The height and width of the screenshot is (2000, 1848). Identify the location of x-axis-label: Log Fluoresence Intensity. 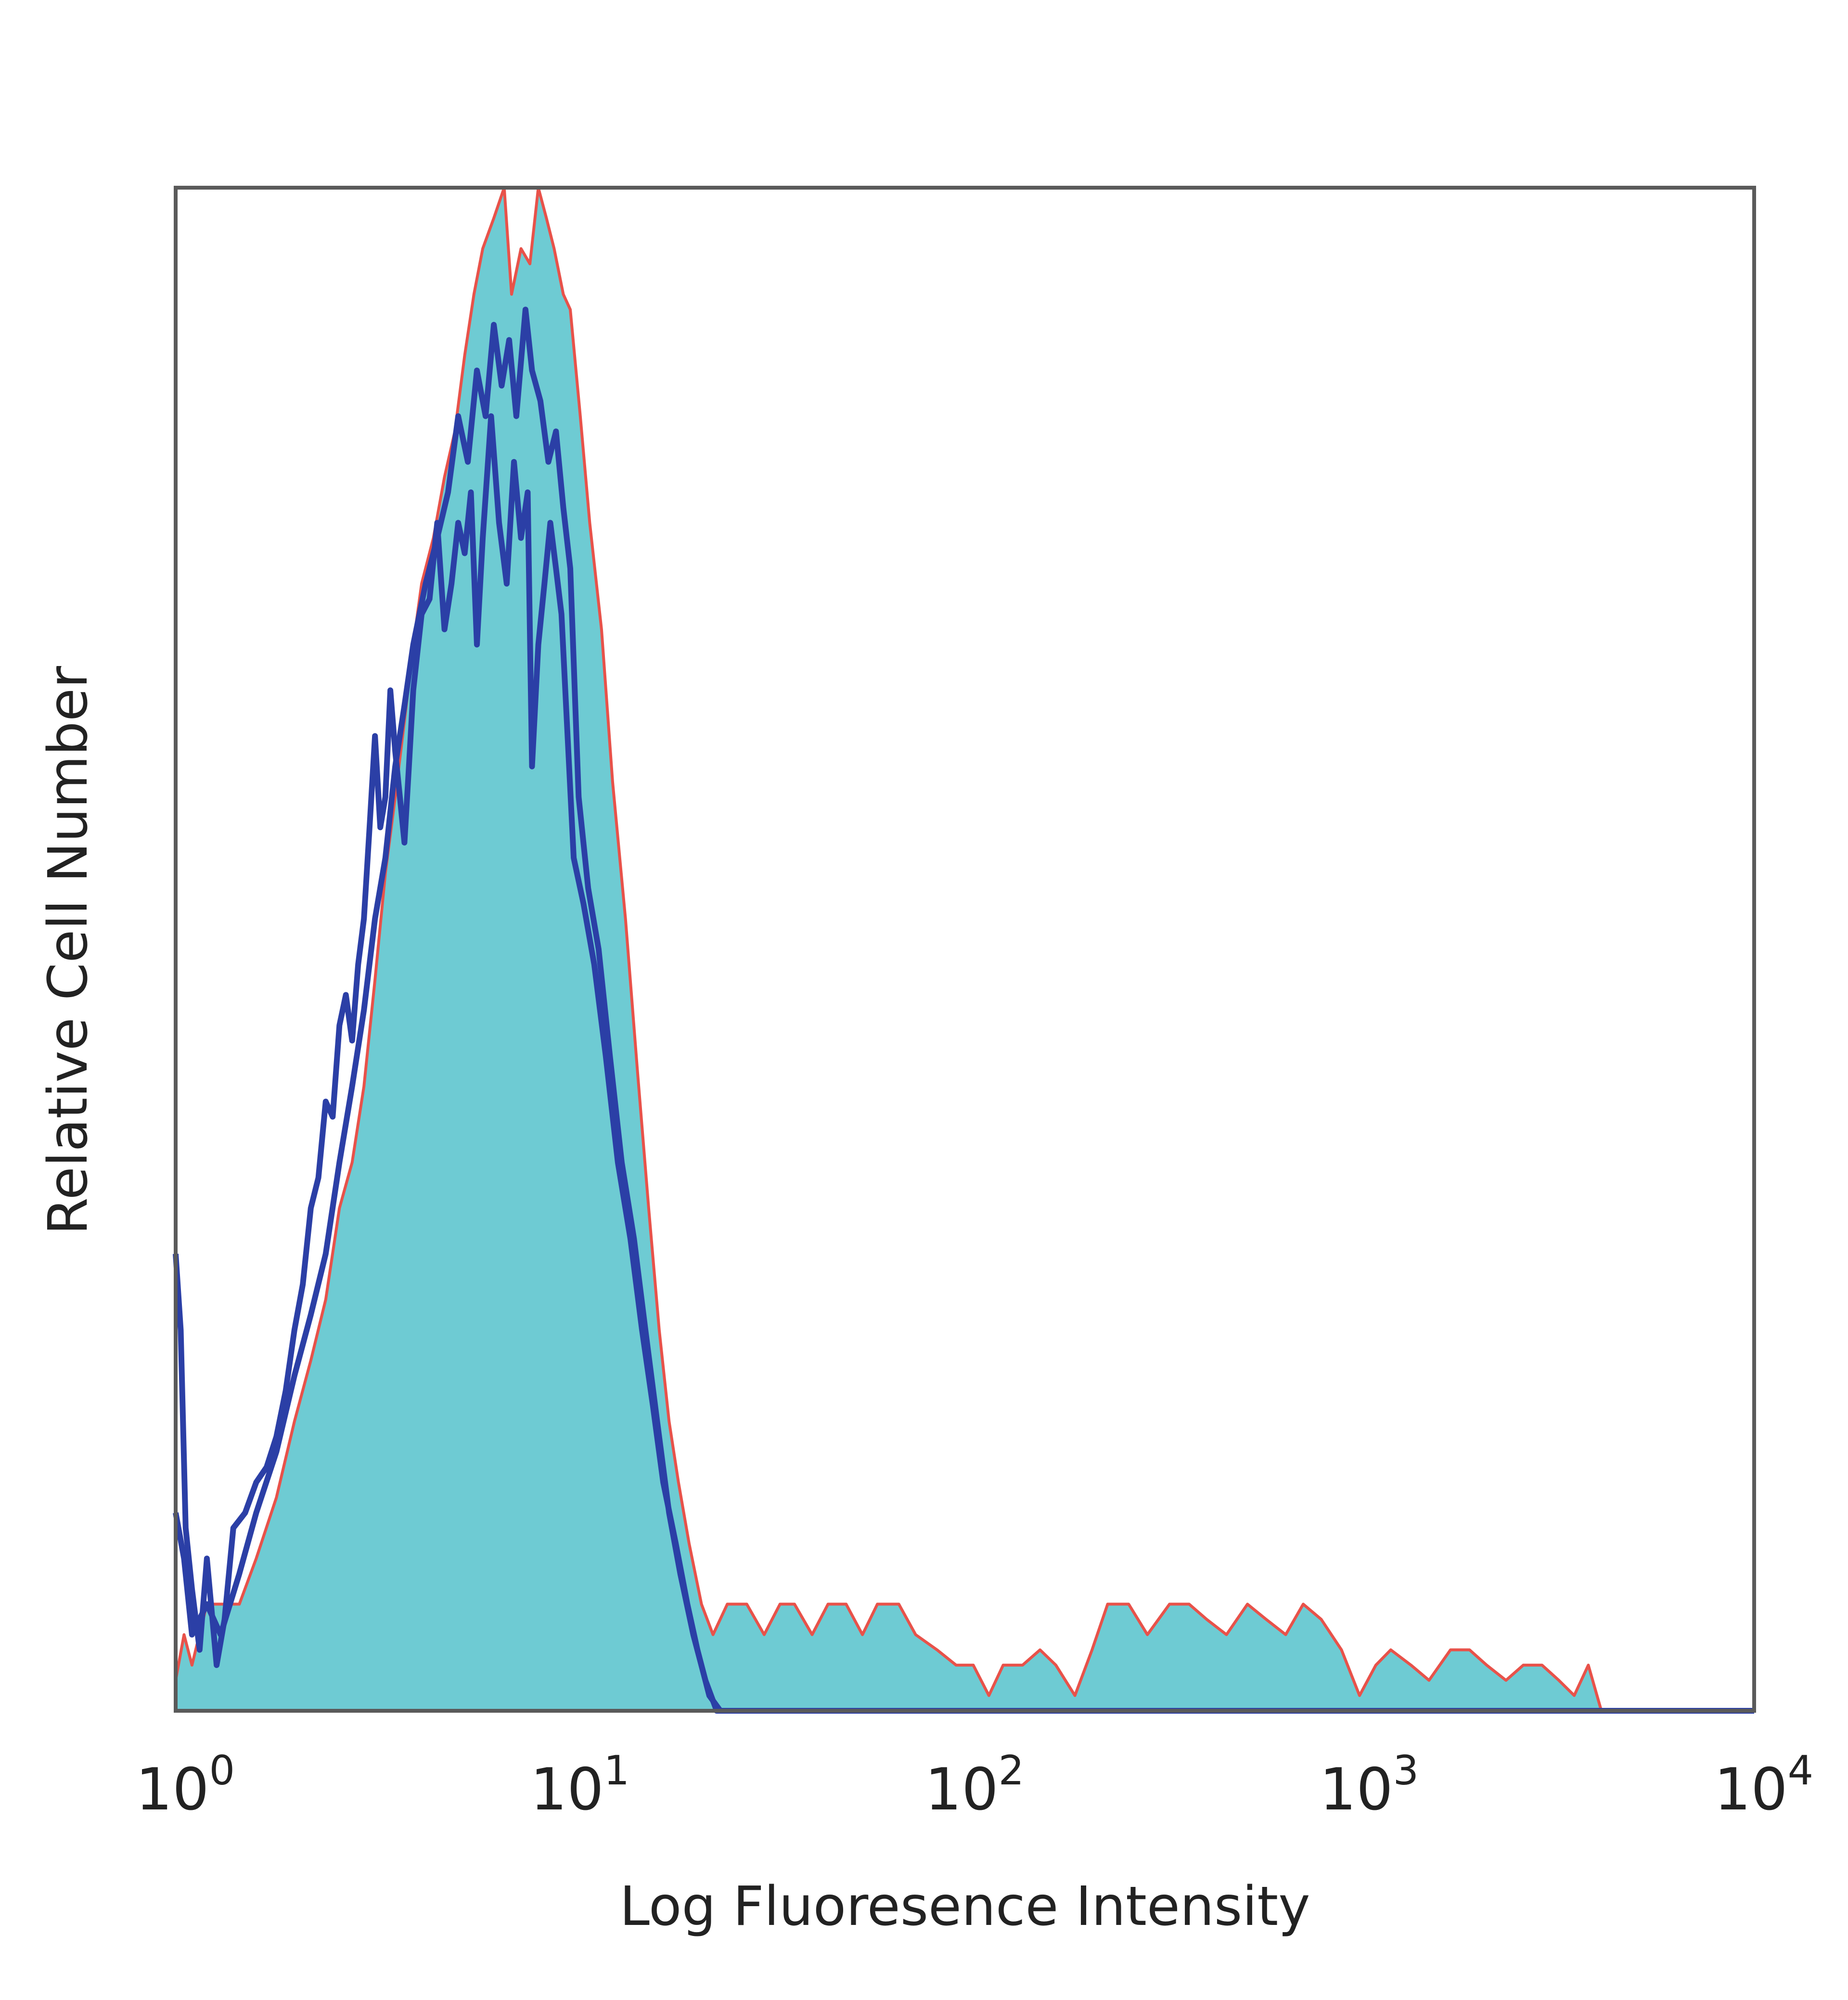
(965, 1906).